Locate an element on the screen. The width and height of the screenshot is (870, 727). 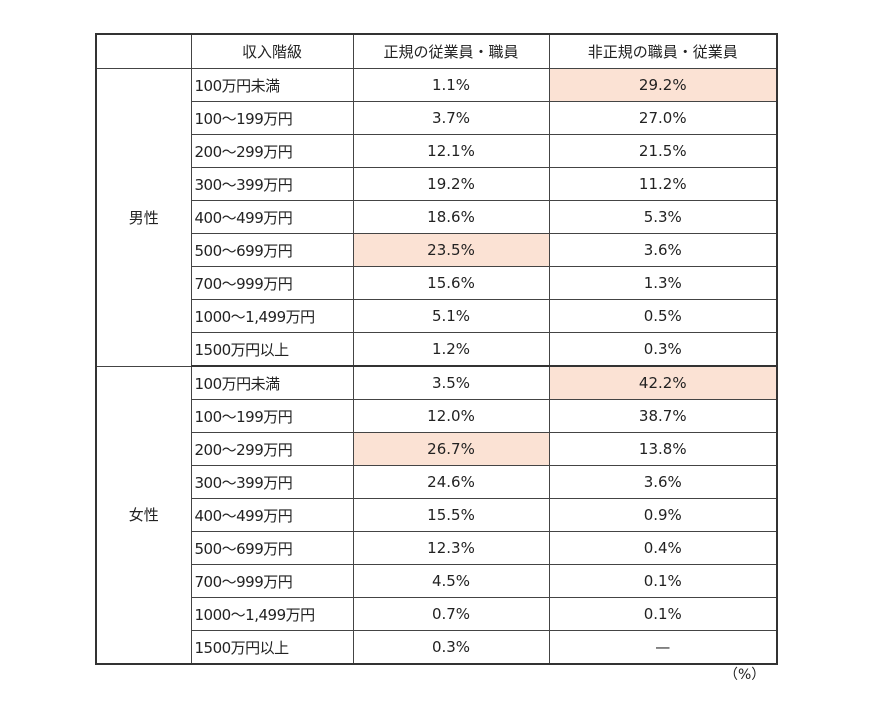
header-regular: 正規の従業員・職員 is located at coordinates (451, 51).